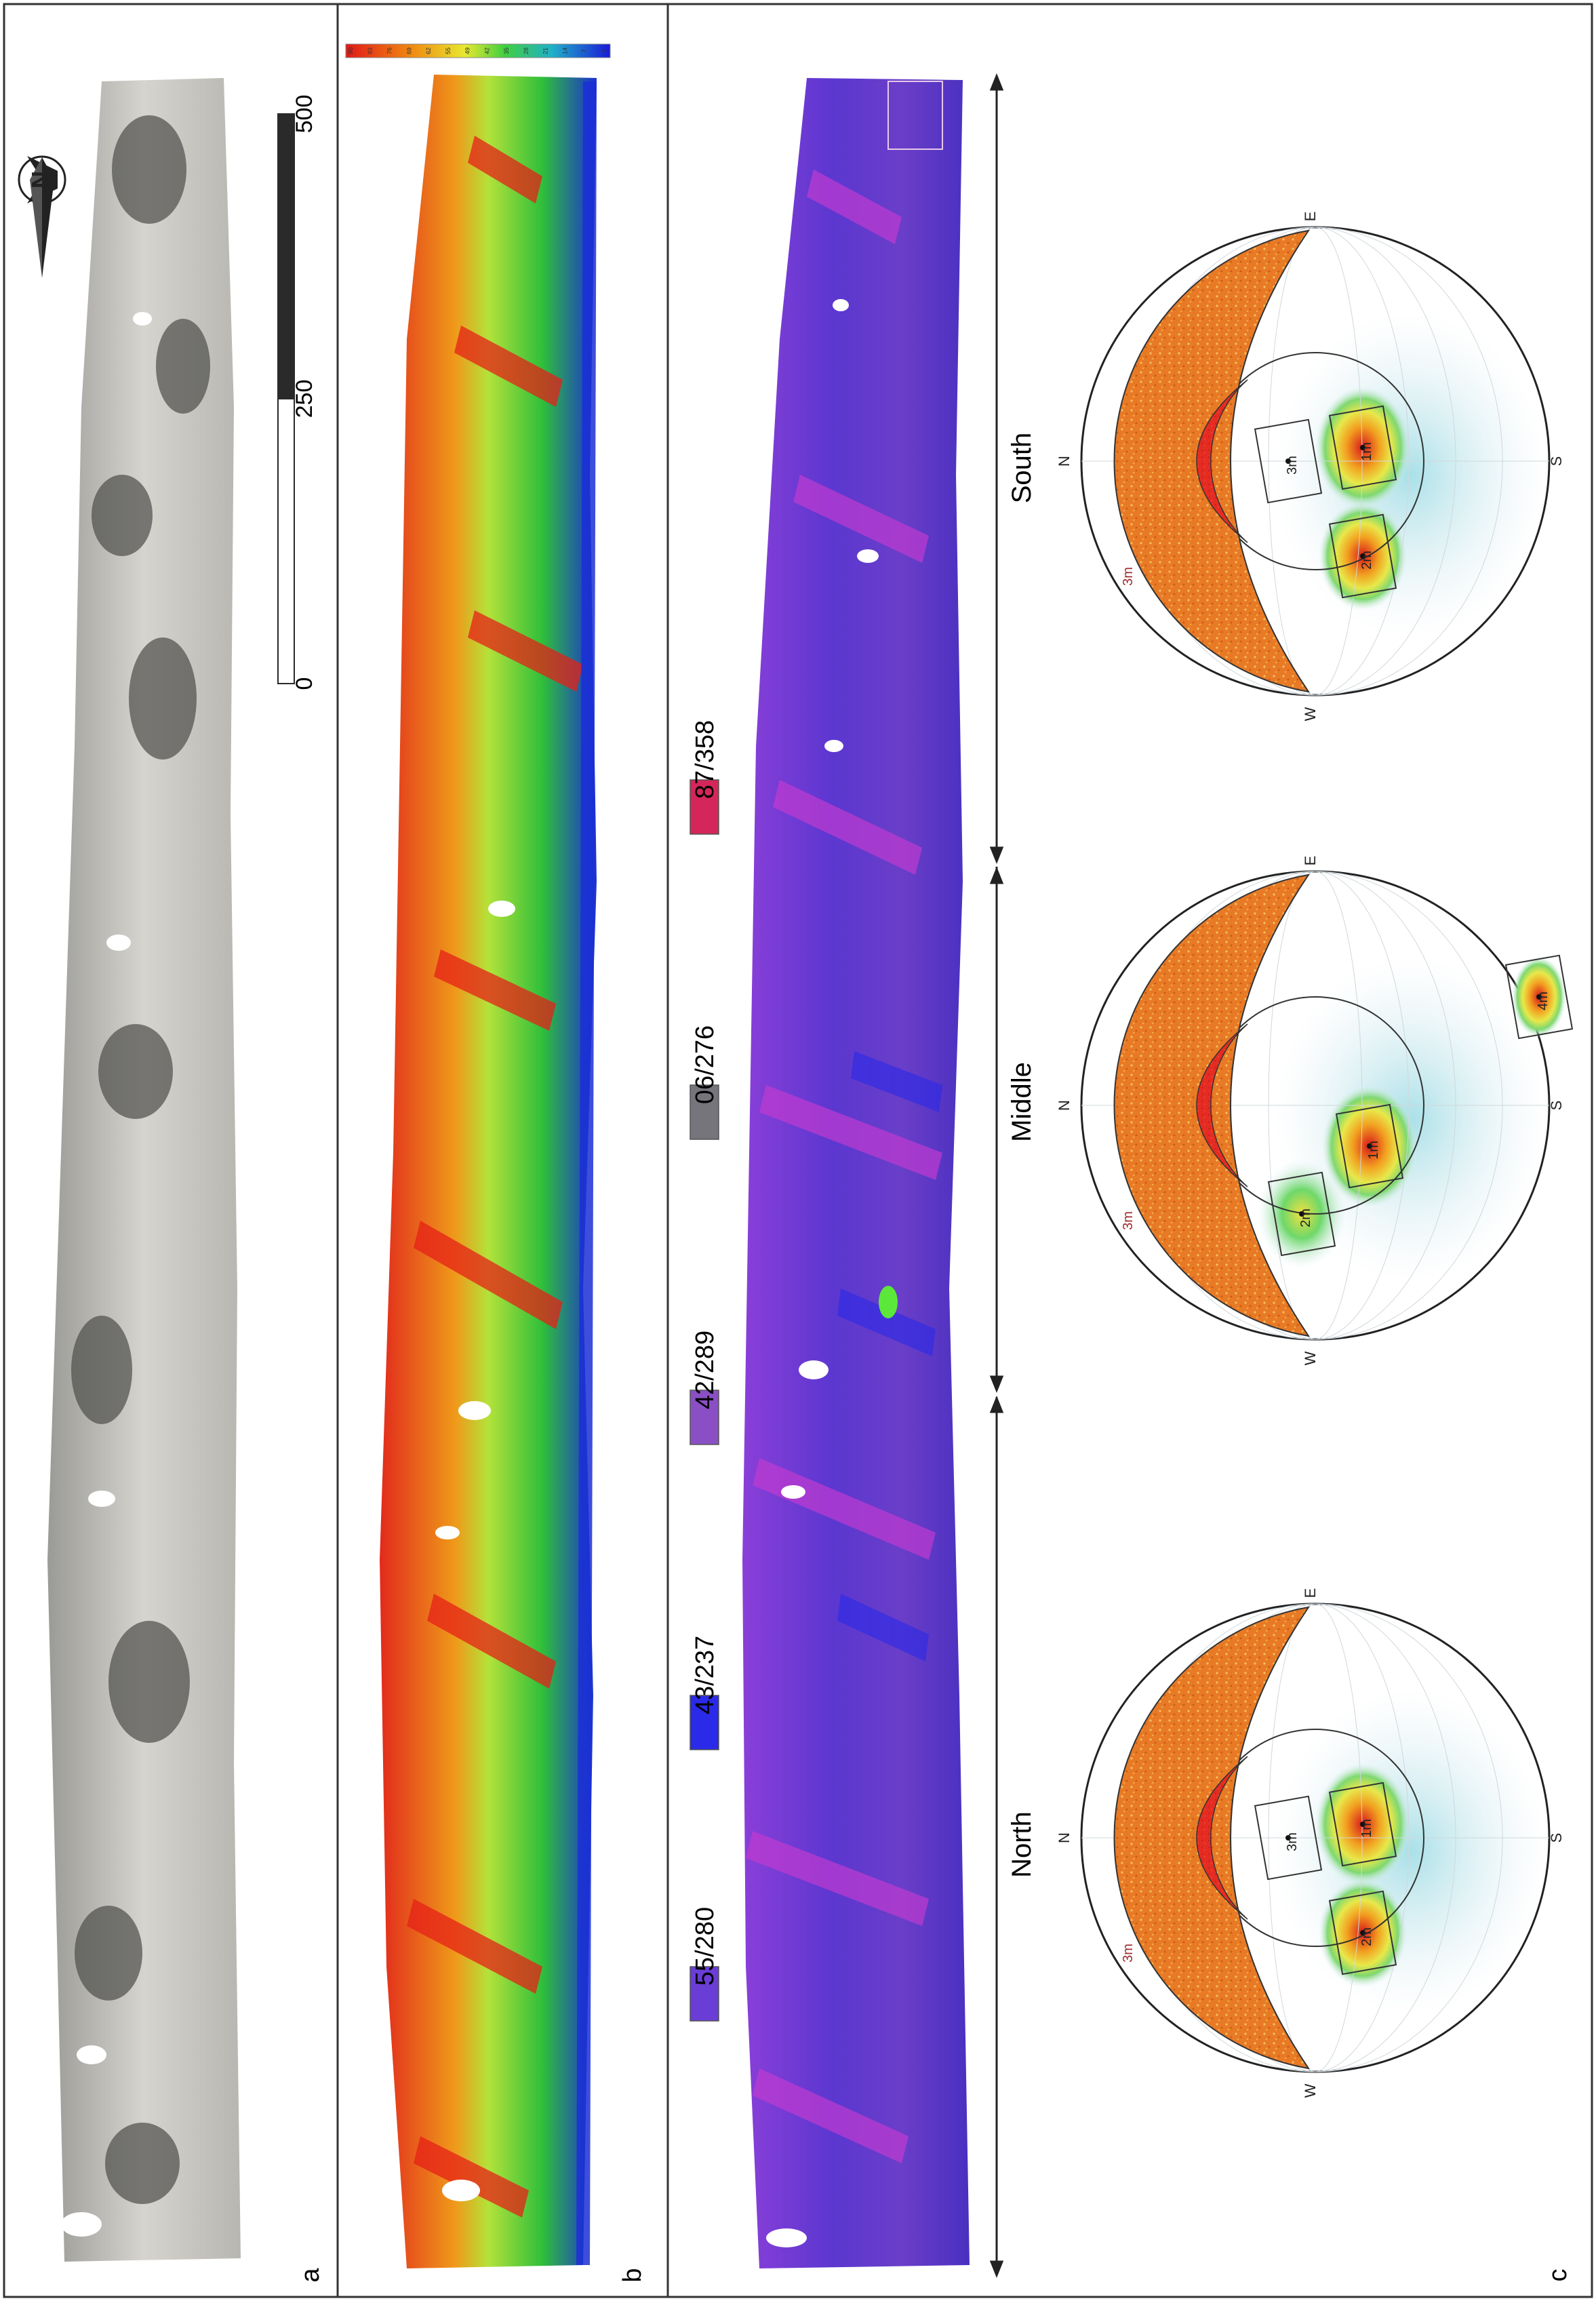  What do you see at coordinates (370, 50) in the screenshot?
I see `colorbar-tick: 83` at bounding box center [370, 50].